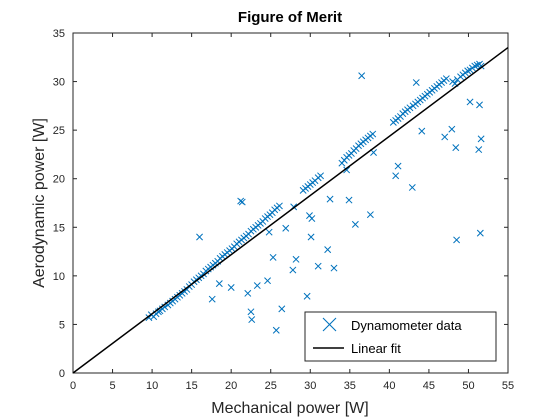 The image size is (560, 420). Describe the element at coordinates (406, 325) in the screenshot. I see `legend-label-dynamometer-data: Dynamometer data` at that location.